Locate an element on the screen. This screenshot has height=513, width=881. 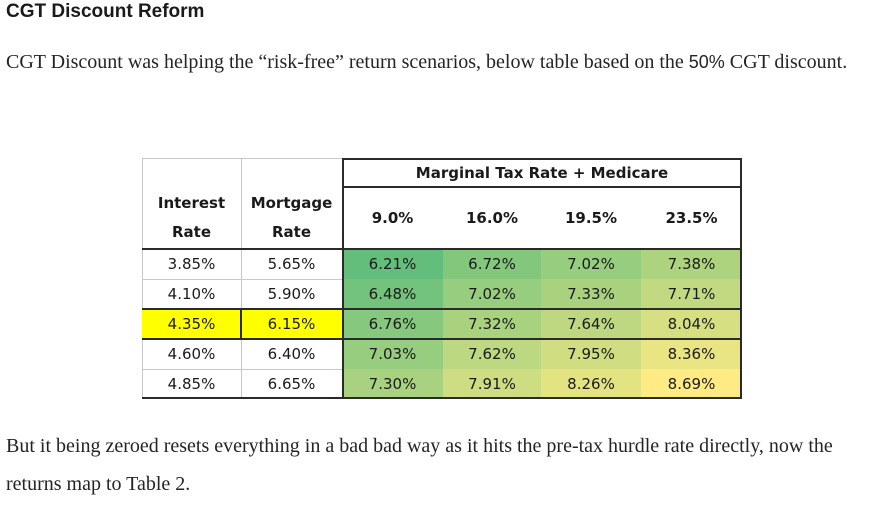
section-heading: CGT Discount Reform is located at coordinates (105, 11).